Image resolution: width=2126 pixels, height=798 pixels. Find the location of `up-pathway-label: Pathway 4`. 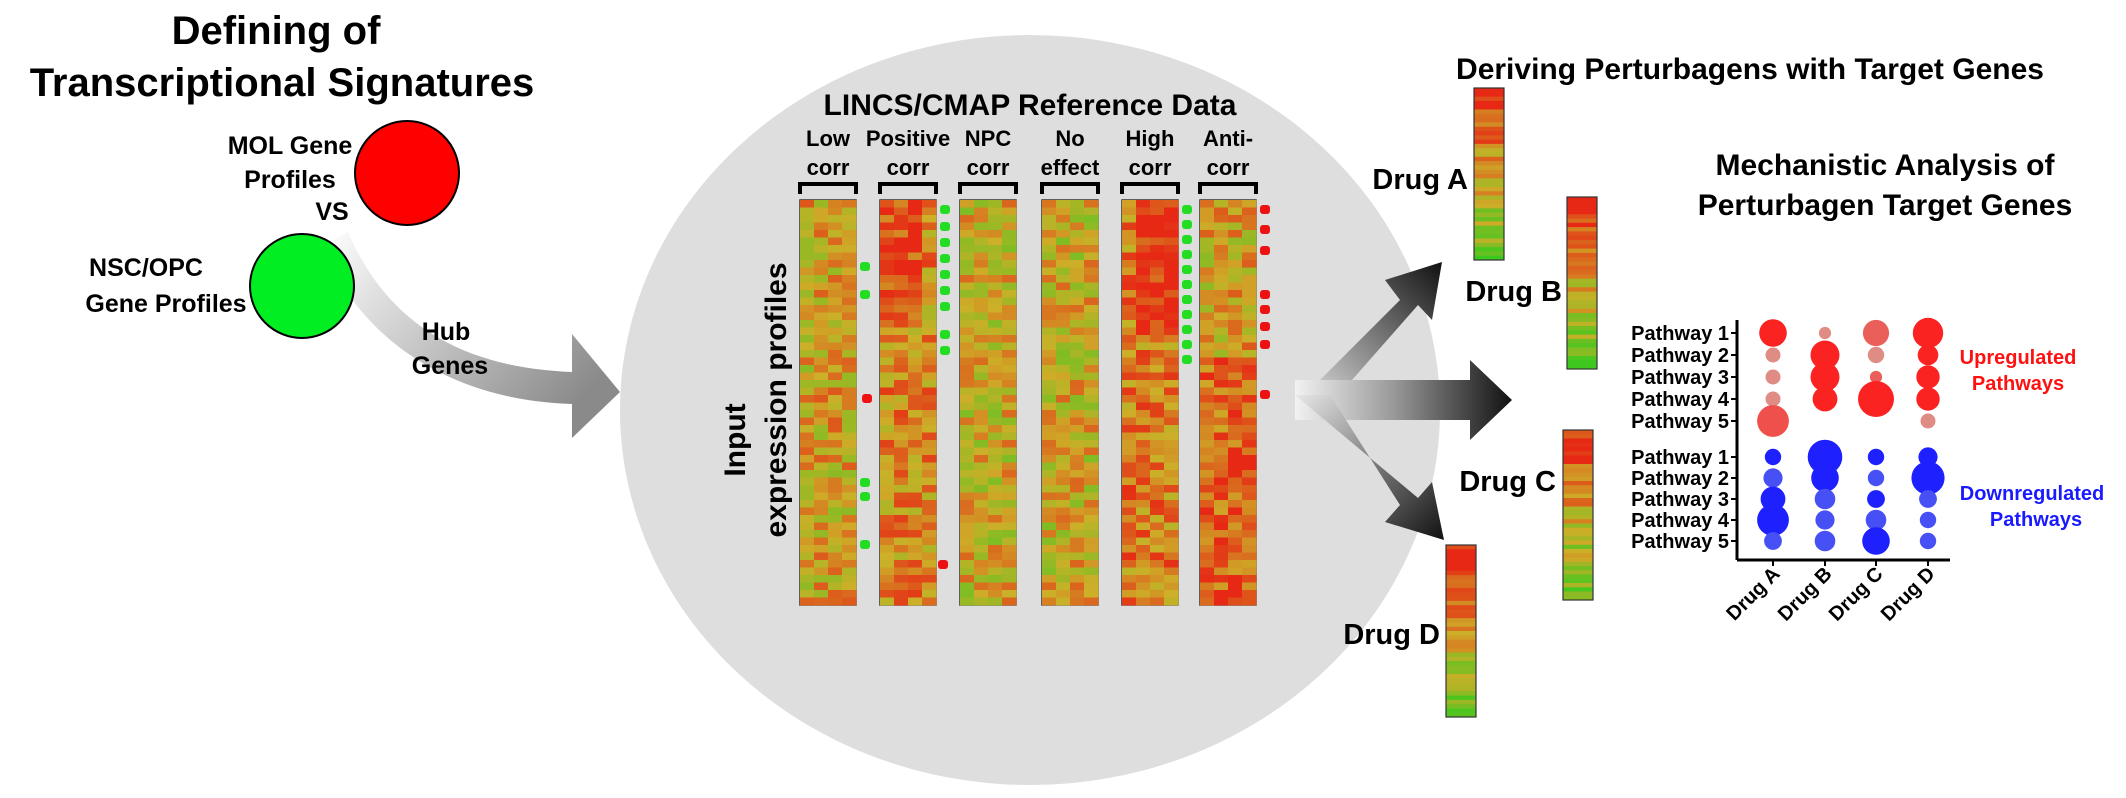

up-pathway-label: Pathway 4 is located at coordinates (1680, 400).